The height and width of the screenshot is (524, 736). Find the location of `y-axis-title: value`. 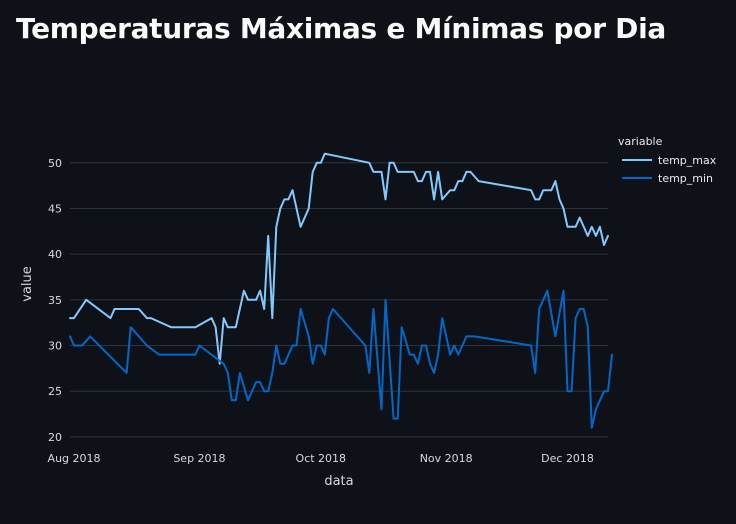

y-axis-title: value is located at coordinates (27, 284).